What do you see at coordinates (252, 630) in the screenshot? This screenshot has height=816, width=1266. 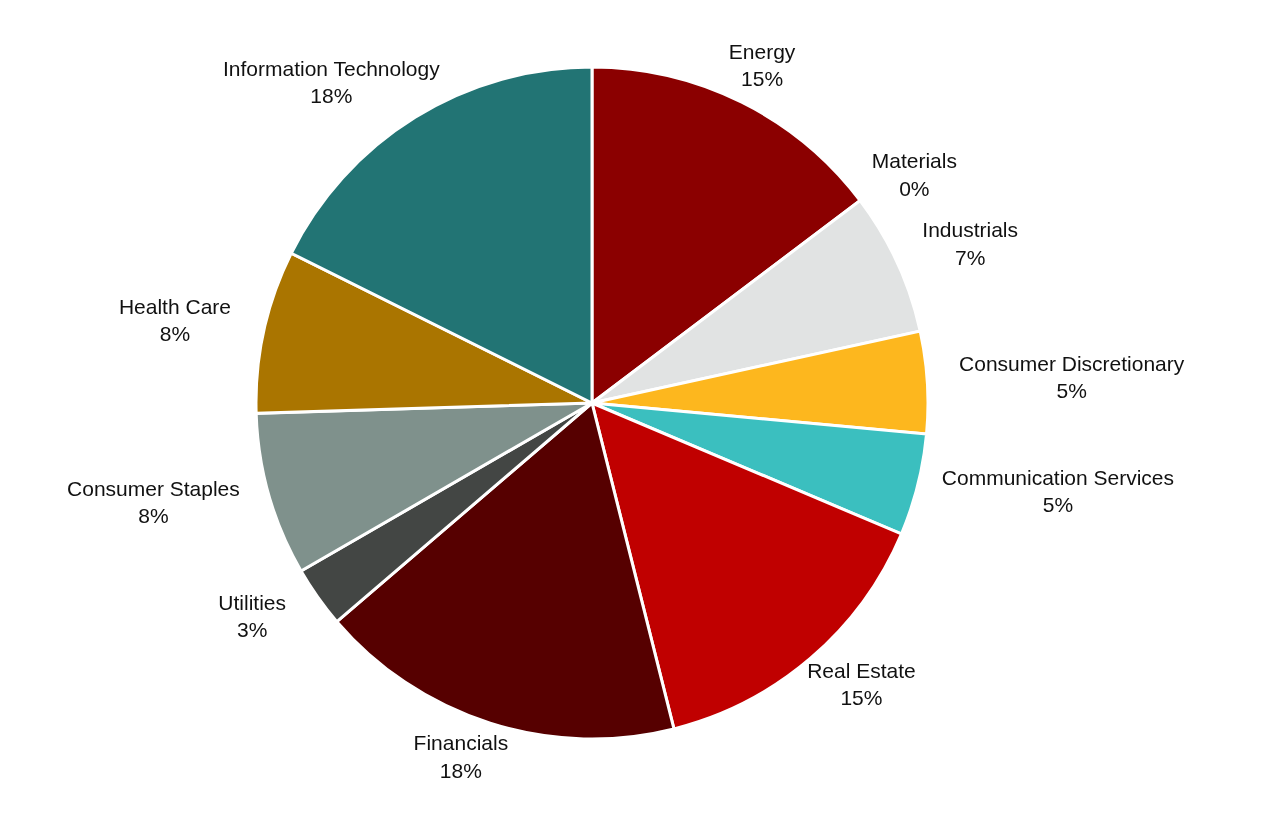 I see `data-label: 3%` at bounding box center [252, 630].